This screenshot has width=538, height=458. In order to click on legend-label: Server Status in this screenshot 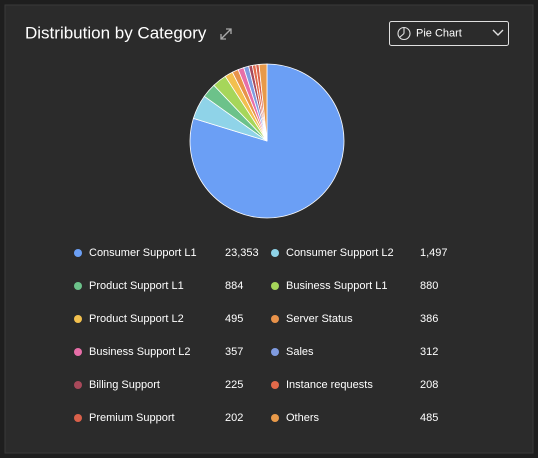, I will do `click(319, 319)`.